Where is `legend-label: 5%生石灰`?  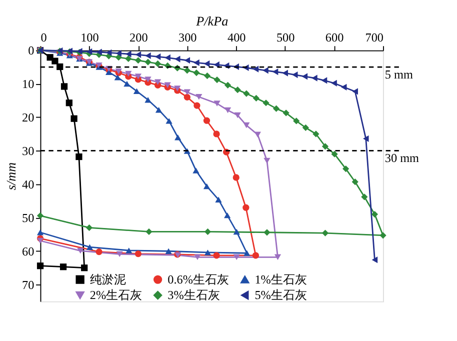 legend-label: 5%生石灰 is located at coordinates (280, 295).